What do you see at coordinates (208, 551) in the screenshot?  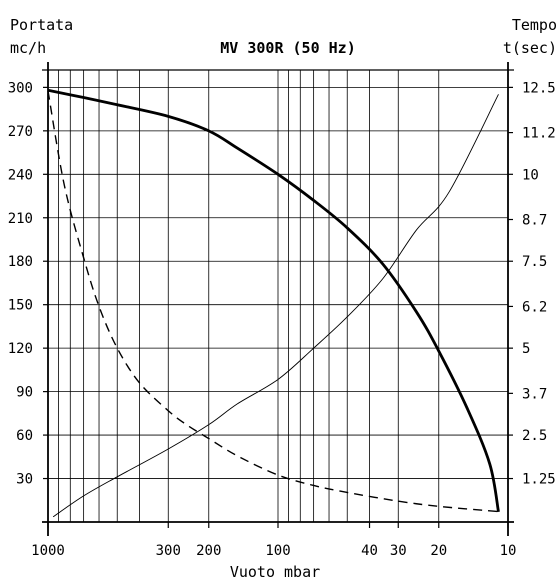 I see `x-tick-label: 200` at bounding box center [208, 551].